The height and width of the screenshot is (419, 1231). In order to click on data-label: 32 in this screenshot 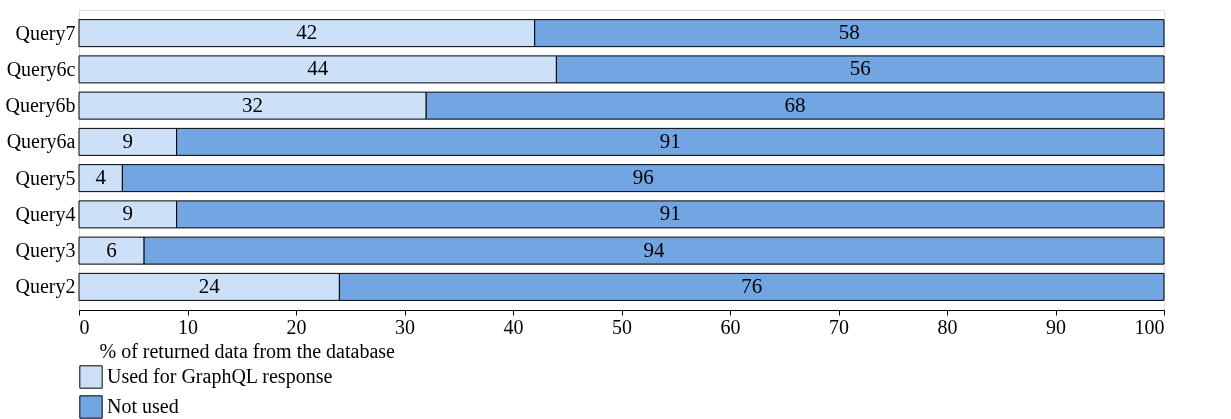, I will do `click(253, 104)`.